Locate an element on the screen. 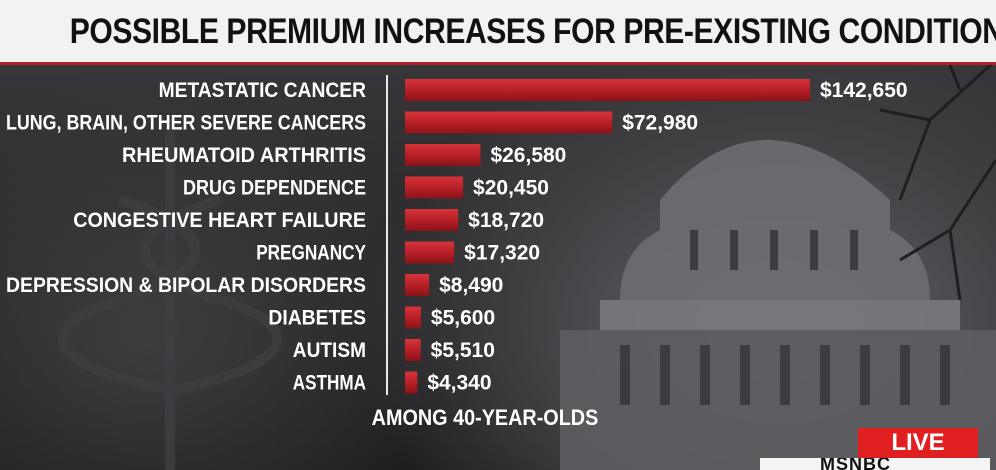  chart-footnote: AMONG 40-YEAR-OLDS is located at coordinates (485, 417).